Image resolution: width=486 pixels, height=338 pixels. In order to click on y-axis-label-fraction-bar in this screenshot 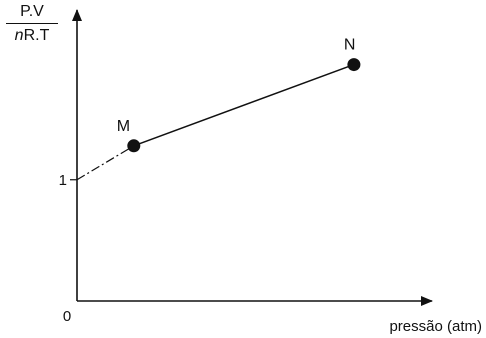, I will do `click(32, 24)`.